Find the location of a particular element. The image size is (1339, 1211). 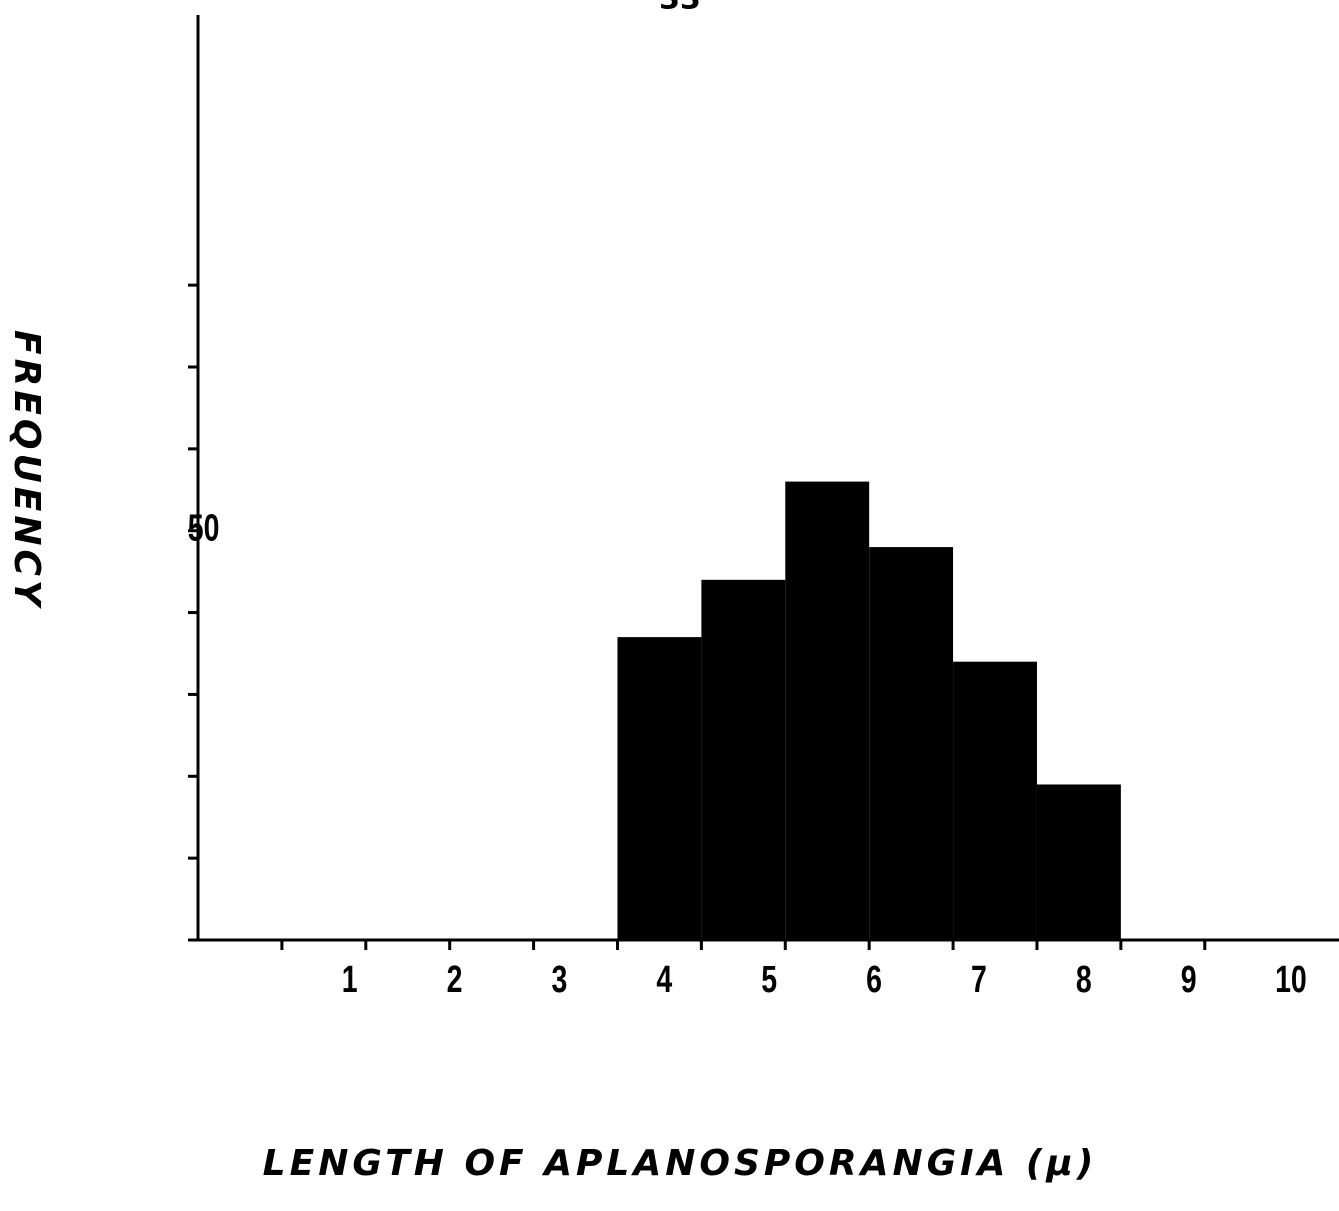

x-tick-label: 10 is located at coordinates (1291, 980).